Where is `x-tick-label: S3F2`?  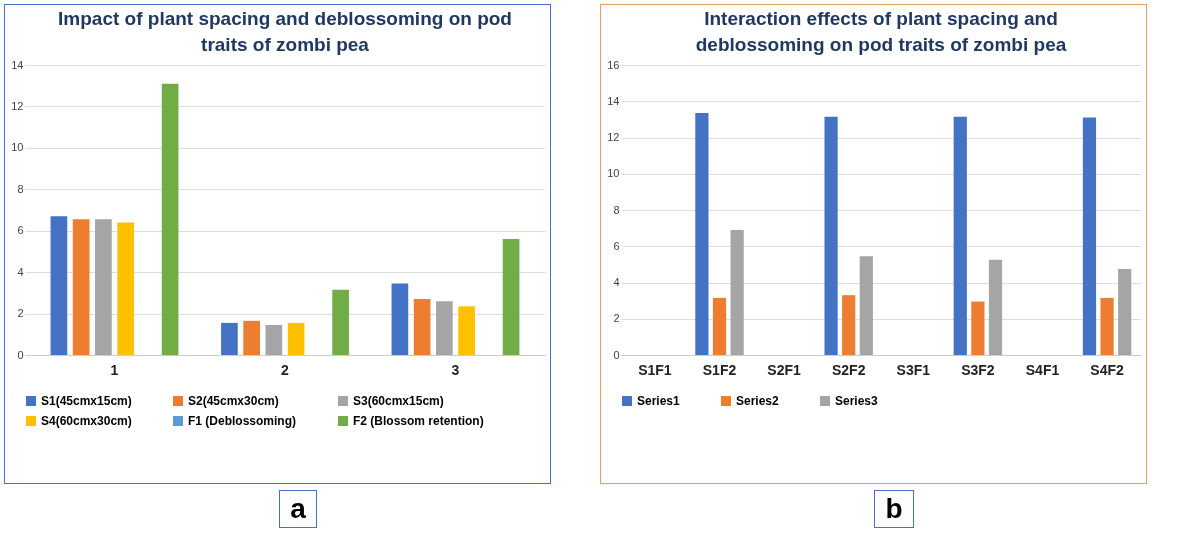 x-tick-label: S3F2 is located at coordinates (978, 369).